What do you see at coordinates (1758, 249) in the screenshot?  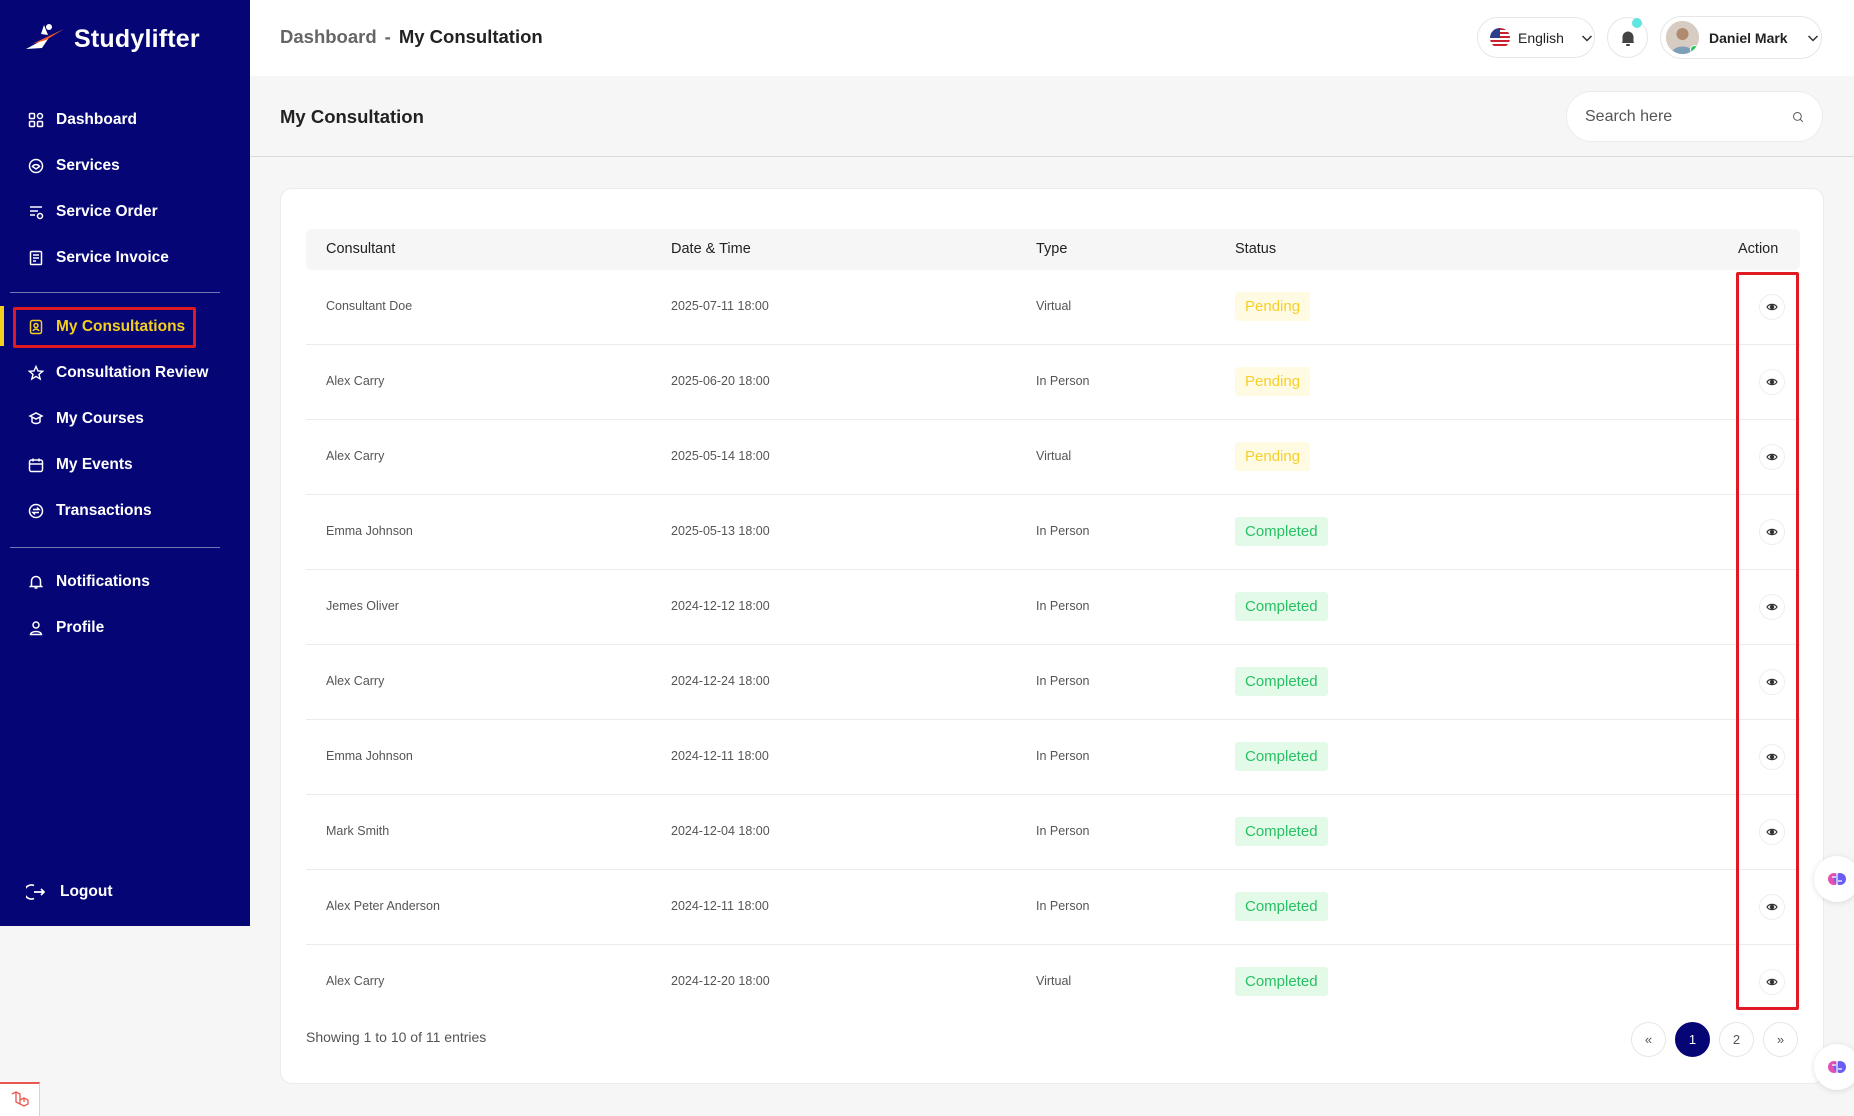 I see `column-action: Action` at bounding box center [1758, 249].